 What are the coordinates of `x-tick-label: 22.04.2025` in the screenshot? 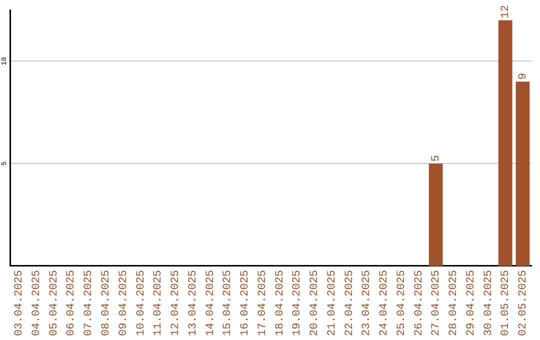 It's located at (350, 303).